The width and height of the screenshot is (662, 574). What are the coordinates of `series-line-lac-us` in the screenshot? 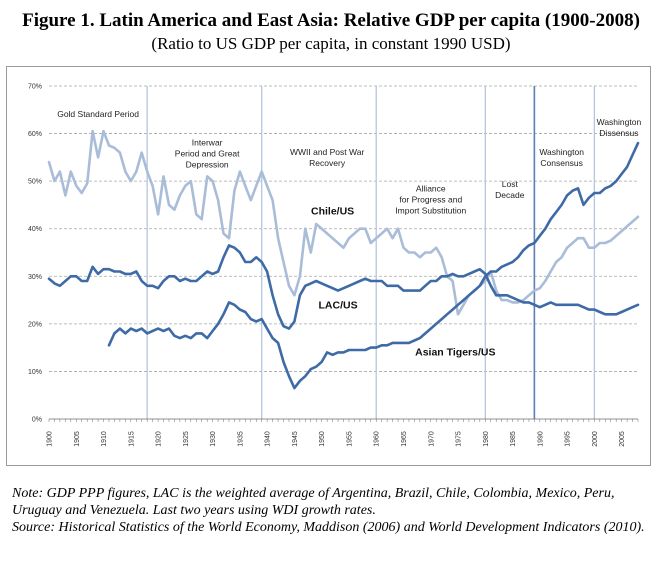 It's located at (343, 287).